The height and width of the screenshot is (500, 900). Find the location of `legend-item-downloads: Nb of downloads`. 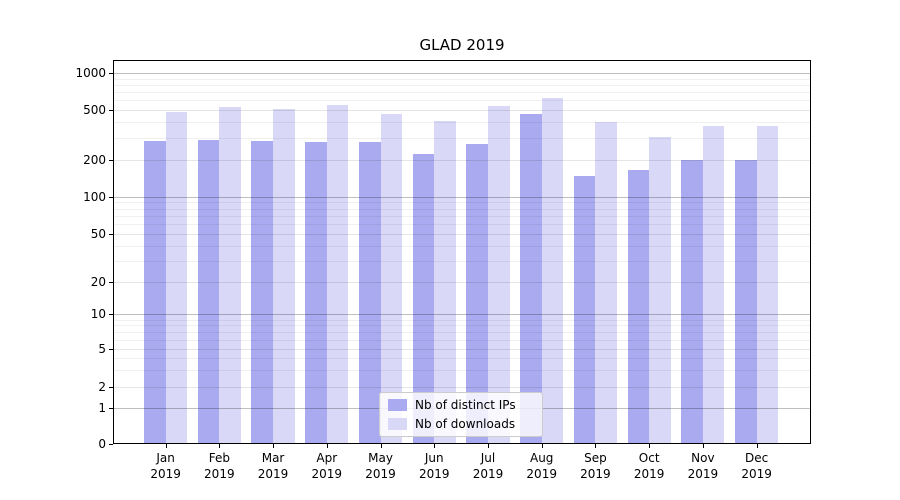

legend-item-downloads: Nb of downloads is located at coordinates (461, 424).